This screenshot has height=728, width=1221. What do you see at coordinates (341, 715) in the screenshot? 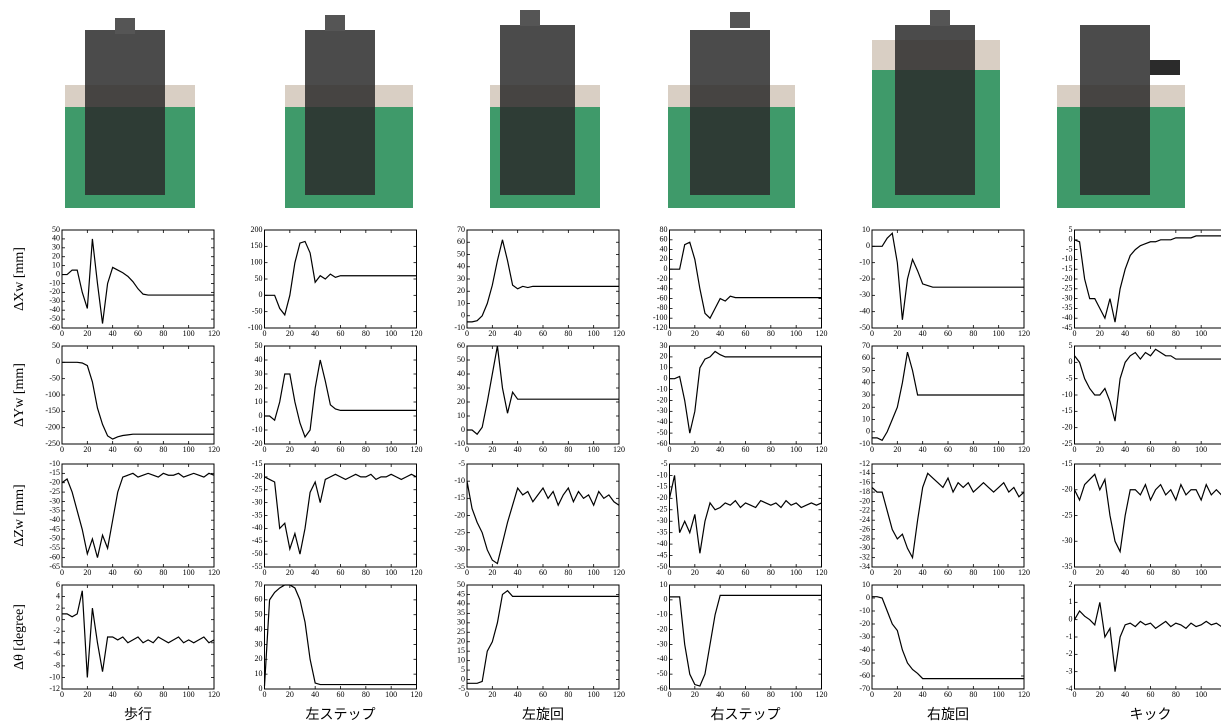
I see `column-label: 左ステップ` at bounding box center [341, 715].